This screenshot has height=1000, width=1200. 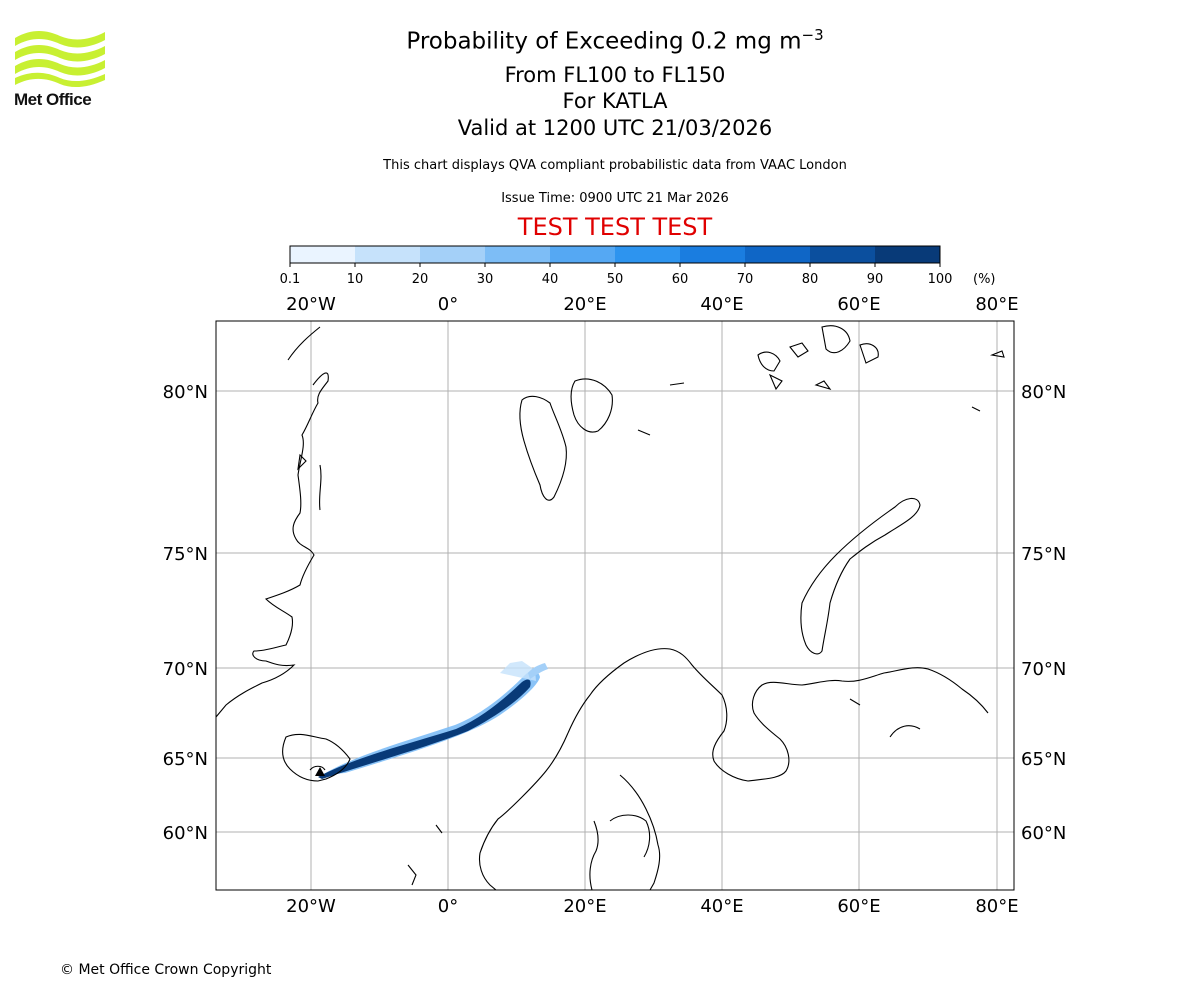 What do you see at coordinates (984, 279) in the screenshot?
I see `colorbar-unit: (%)` at bounding box center [984, 279].